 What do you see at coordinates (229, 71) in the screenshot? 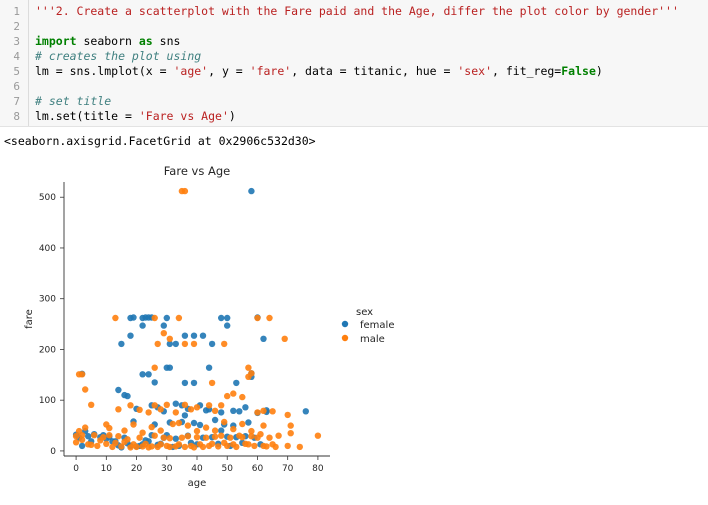
I see `code-text: , y =` at bounding box center [229, 71].